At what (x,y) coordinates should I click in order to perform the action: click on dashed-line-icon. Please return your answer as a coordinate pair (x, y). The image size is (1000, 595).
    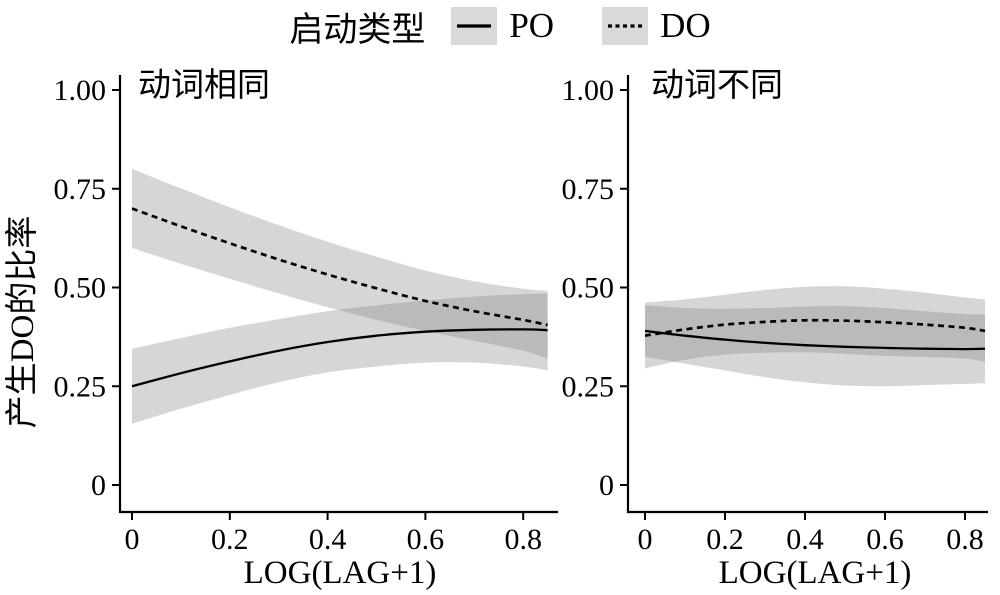
    Looking at the image, I should click on (625, 26).